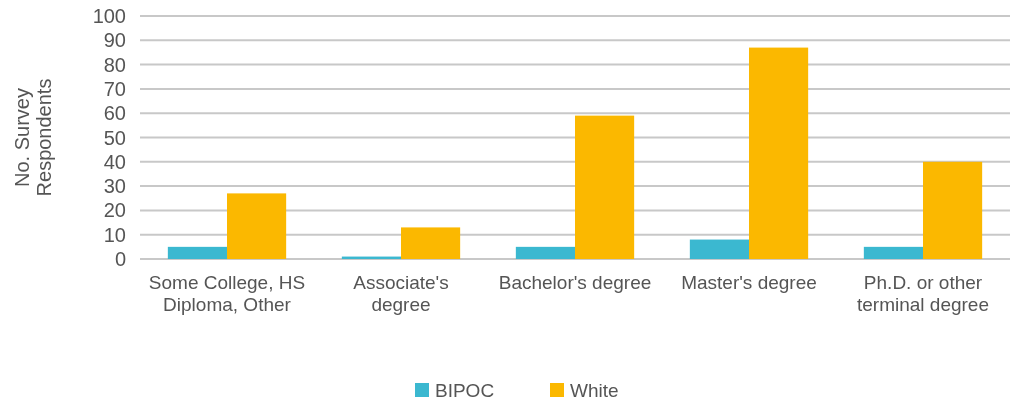  I want to click on x-tick-label: Some College, HS Diploma, Other, so click(227, 293).